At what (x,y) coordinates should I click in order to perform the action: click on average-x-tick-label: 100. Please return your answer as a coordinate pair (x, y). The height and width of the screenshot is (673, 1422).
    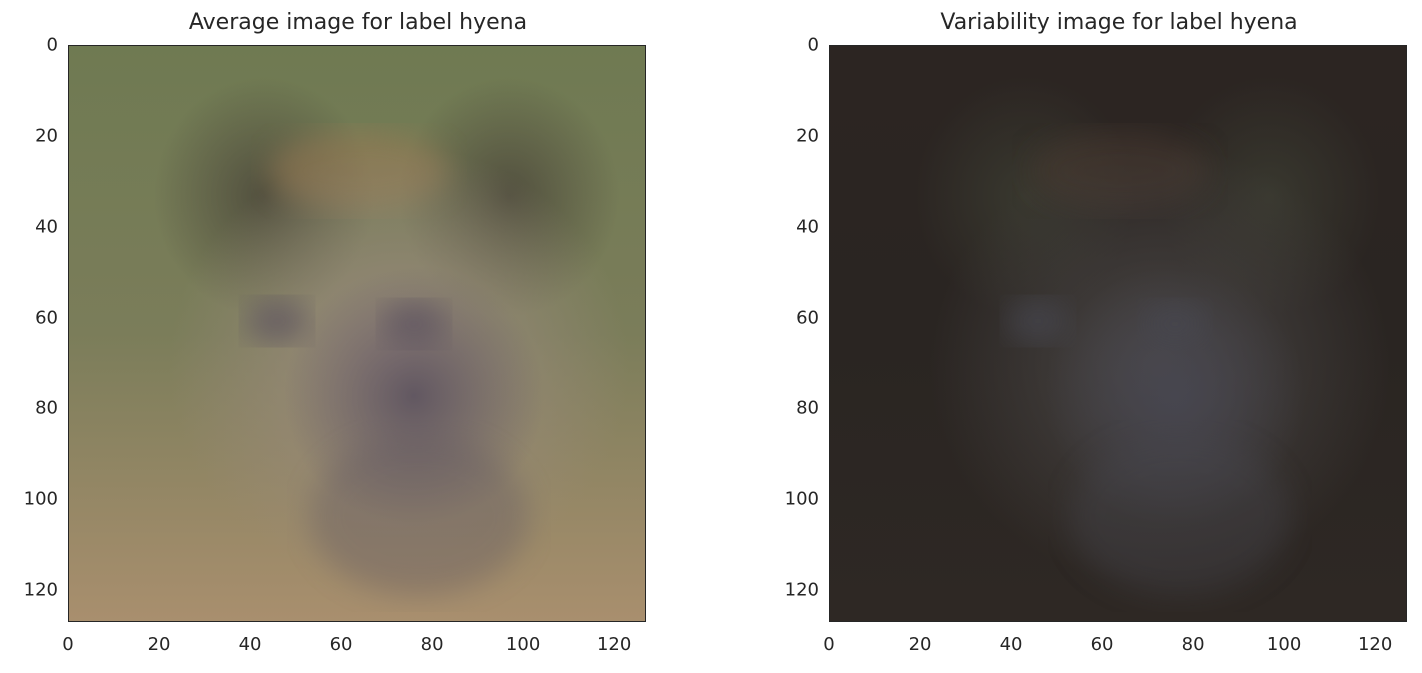
    Looking at the image, I should click on (523, 644).